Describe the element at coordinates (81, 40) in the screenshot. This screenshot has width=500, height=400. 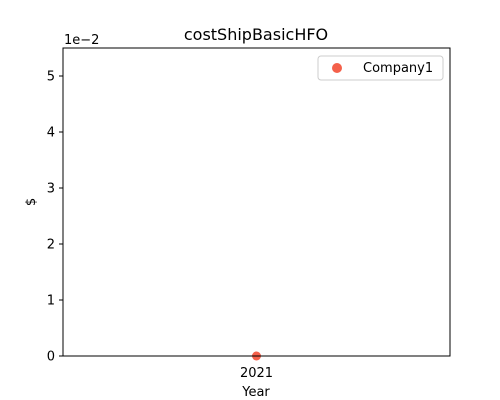
I see `y-axis-offset-text: 1e−2` at that location.